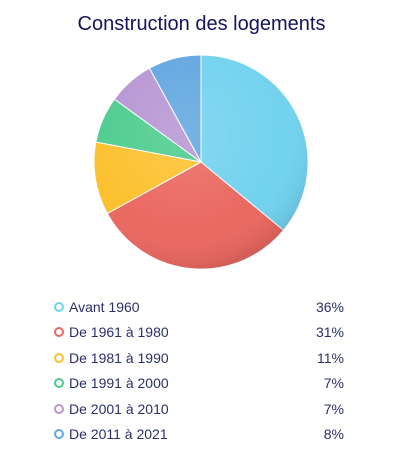  What do you see at coordinates (333, 434) in the screenshot?
I see `legend-value: 8%` at bounding box center [333, 434].